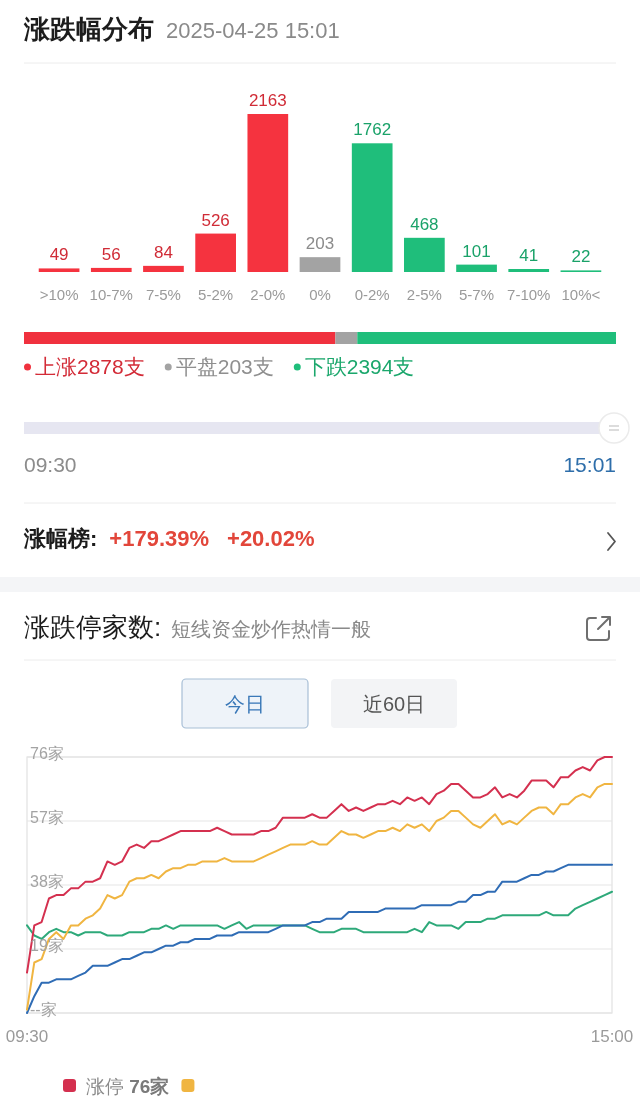  I want to click on data-label: 84, so click(163, 252).